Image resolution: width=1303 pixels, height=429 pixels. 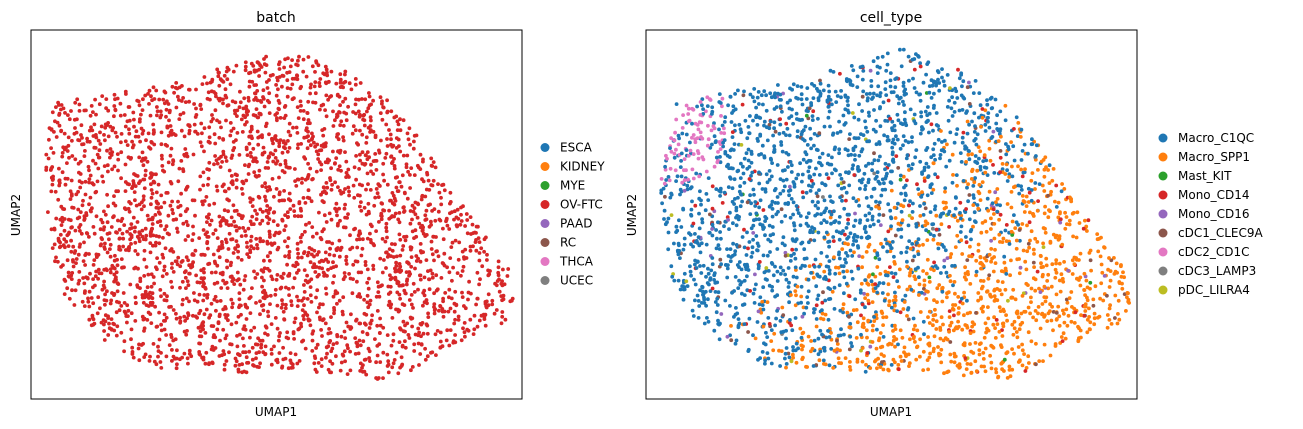 What do you see at coordinates (73, 246) in the screenshot?
I see `scatter-point-0-1986` at bounding box center [73, 246].